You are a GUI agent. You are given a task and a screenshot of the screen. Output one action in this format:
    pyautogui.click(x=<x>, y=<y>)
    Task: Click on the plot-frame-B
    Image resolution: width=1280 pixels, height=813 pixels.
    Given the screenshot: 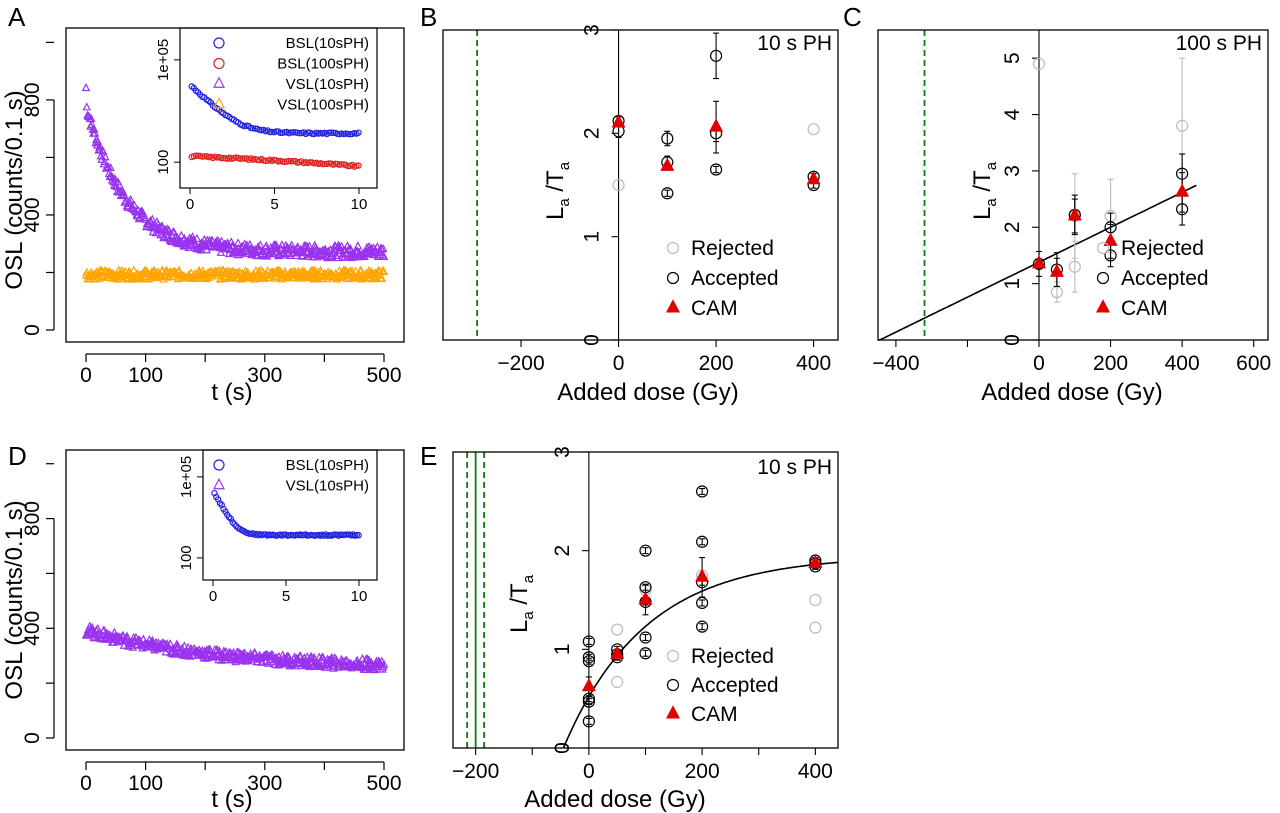 What is the action you would take?
    pyautogui.click(x=640, y=185)
    